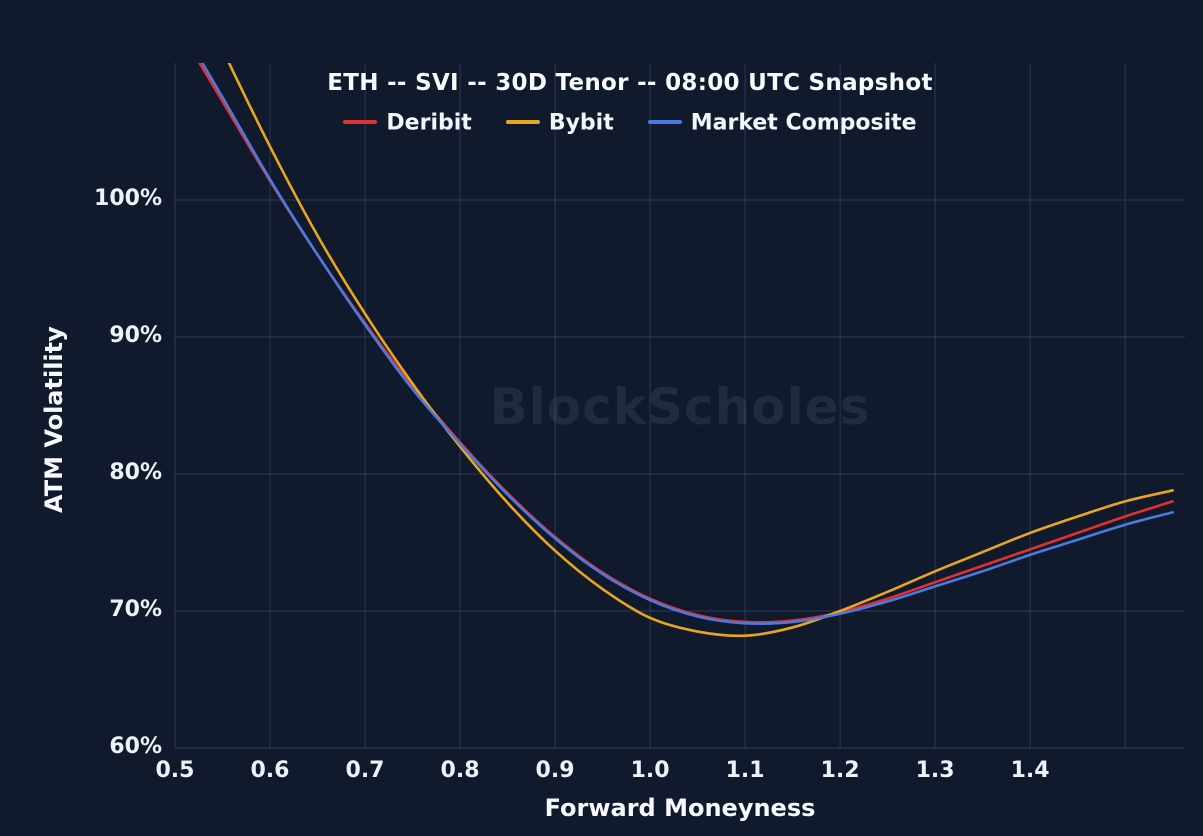 Image resolution: width=1203 pixels, height=836 pixels. Describe the element at coordinates (650, 770) in the screenshot. I see `x-tick-label: 1.0` at that location.